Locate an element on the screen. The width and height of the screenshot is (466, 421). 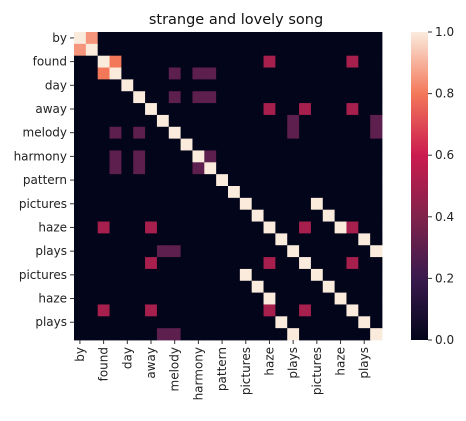
y-tick-label: by is located at coordinates (59, 38).